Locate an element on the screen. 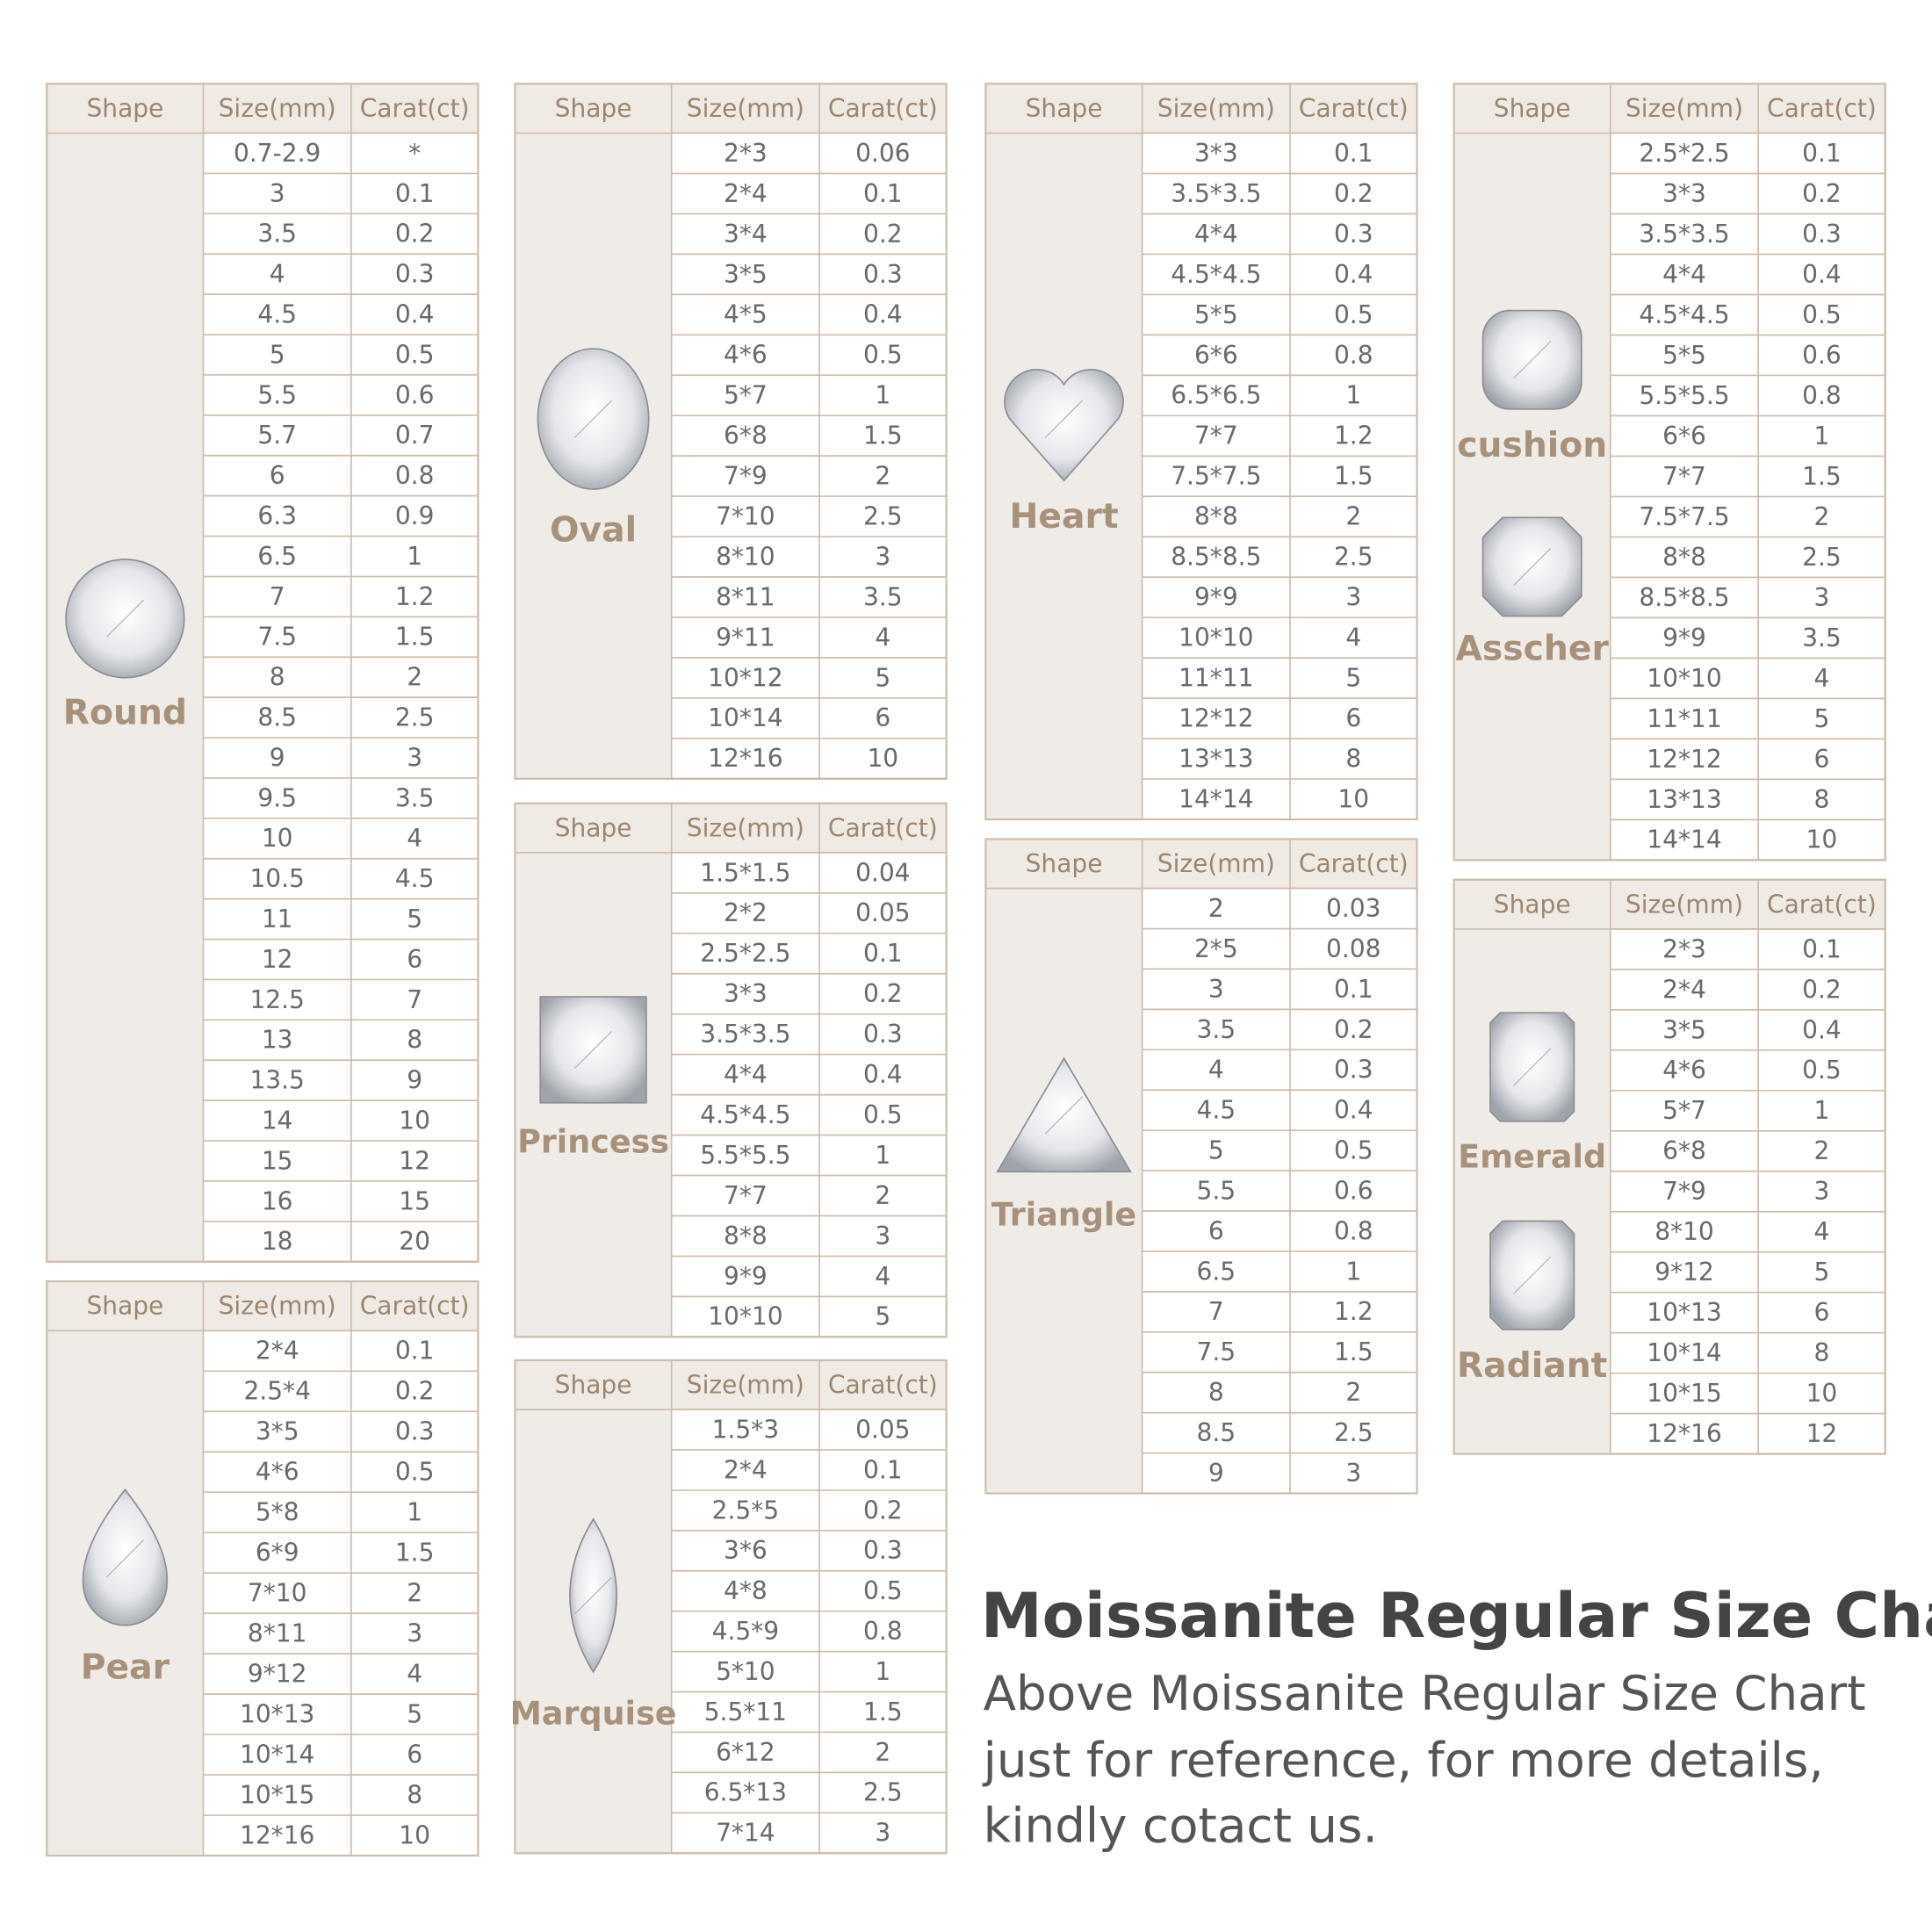 The width and height of the screenshot is (1932, 1932). table-cell: 8*11 is located at coordinates (745, 596).